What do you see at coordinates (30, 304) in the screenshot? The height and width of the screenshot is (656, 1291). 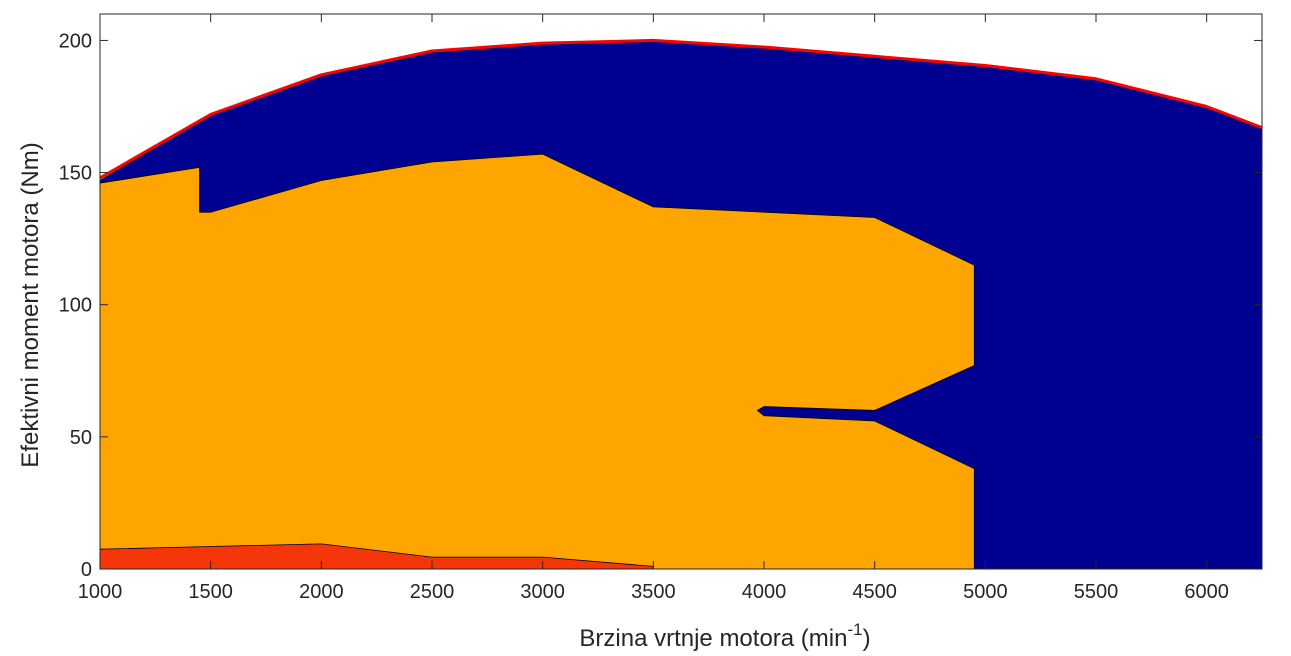 I see `y-axis-title: Efektivni moment motora (Nm)` at bounding box center [30, 304].